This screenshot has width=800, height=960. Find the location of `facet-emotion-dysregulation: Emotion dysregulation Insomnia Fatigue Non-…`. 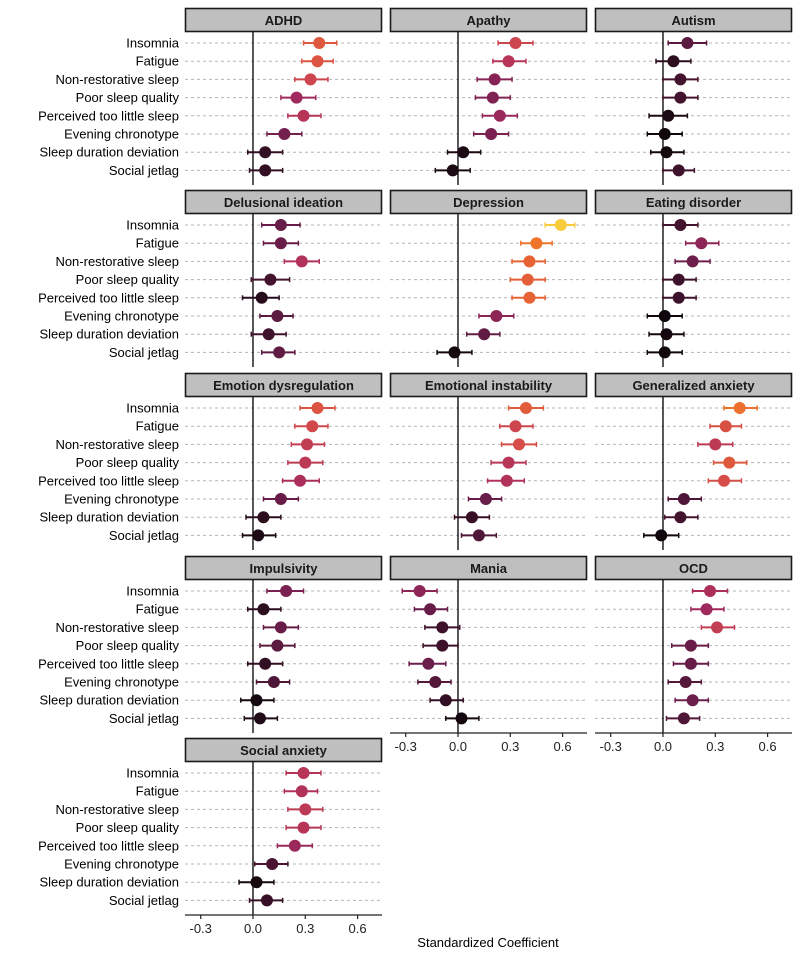

facet-emotion-dysregulation: Emotion dysregulation Insomnia Fatigue Non-… is located at coordinates (210, 461).